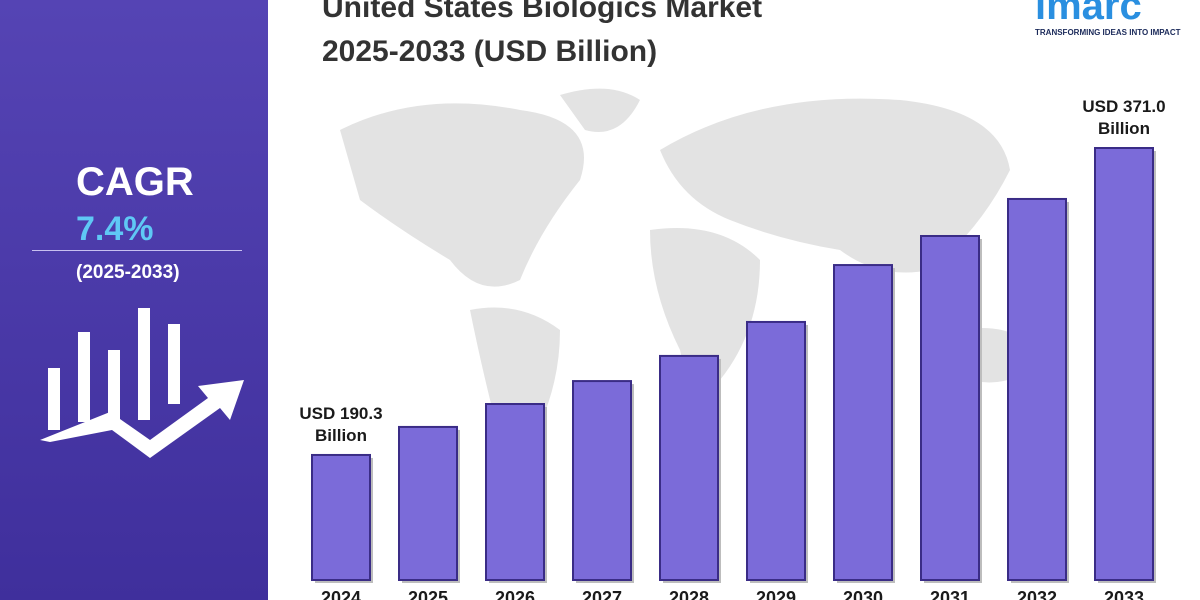  What do you see at coordinates (515, 594) in the screenshot?
I see `x-tick-label: 2026` at bounding box center [515, 594].